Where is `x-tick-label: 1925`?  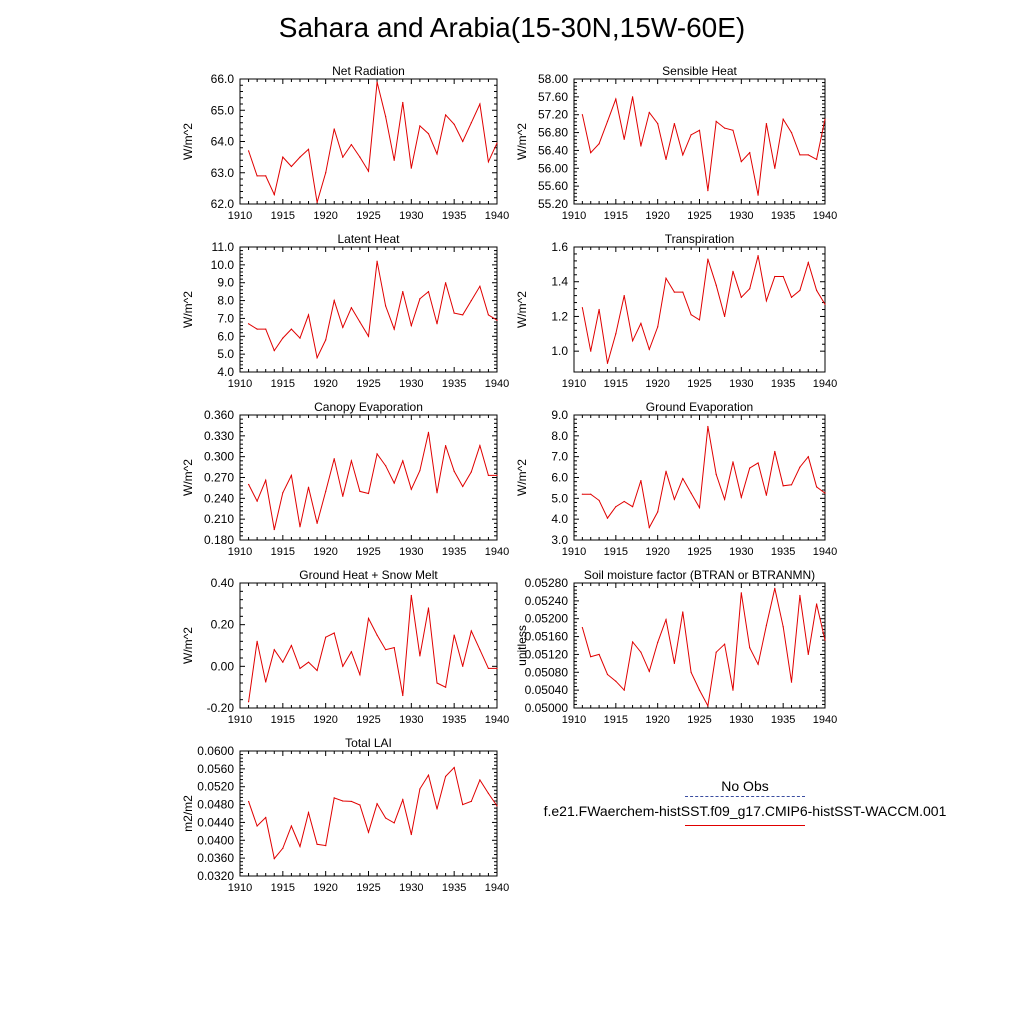
x-tick-label: 1925 is located at coordinates (368, 384).